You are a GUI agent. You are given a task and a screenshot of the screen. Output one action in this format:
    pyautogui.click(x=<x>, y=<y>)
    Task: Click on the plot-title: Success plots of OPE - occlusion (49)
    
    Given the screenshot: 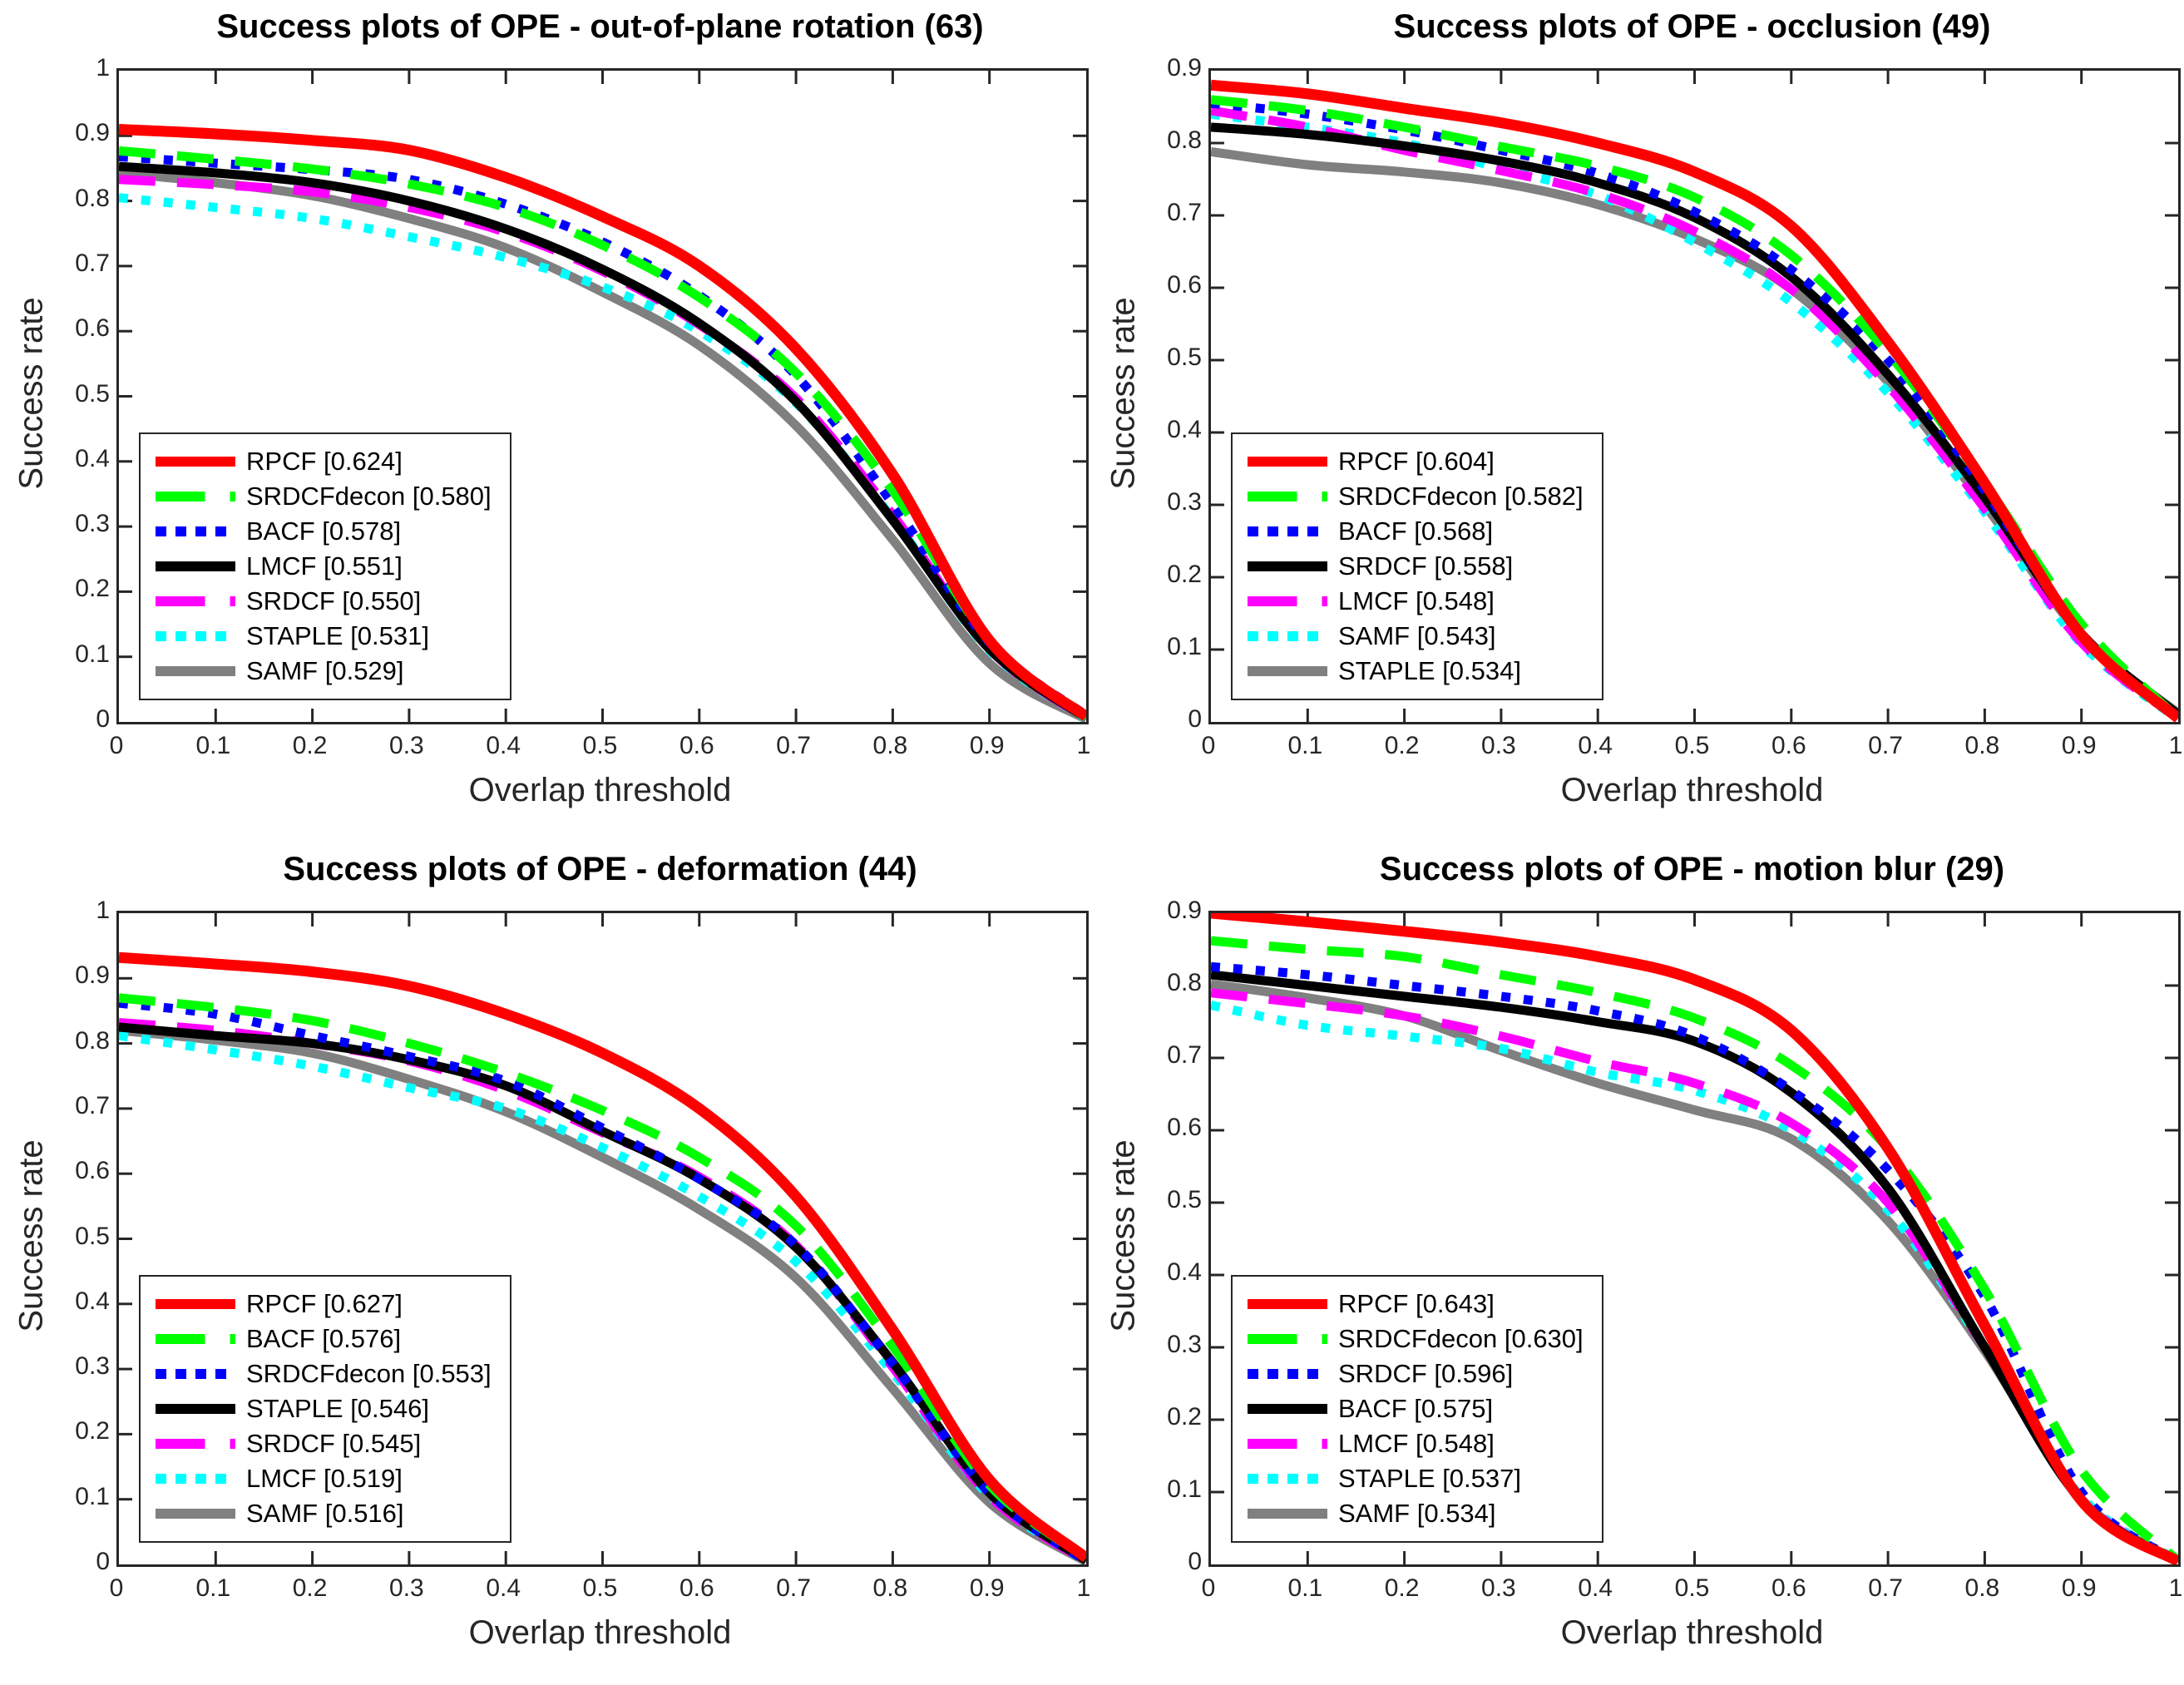 What is the action you would take?
    pyautogui.click(x=1692, y=26)
    